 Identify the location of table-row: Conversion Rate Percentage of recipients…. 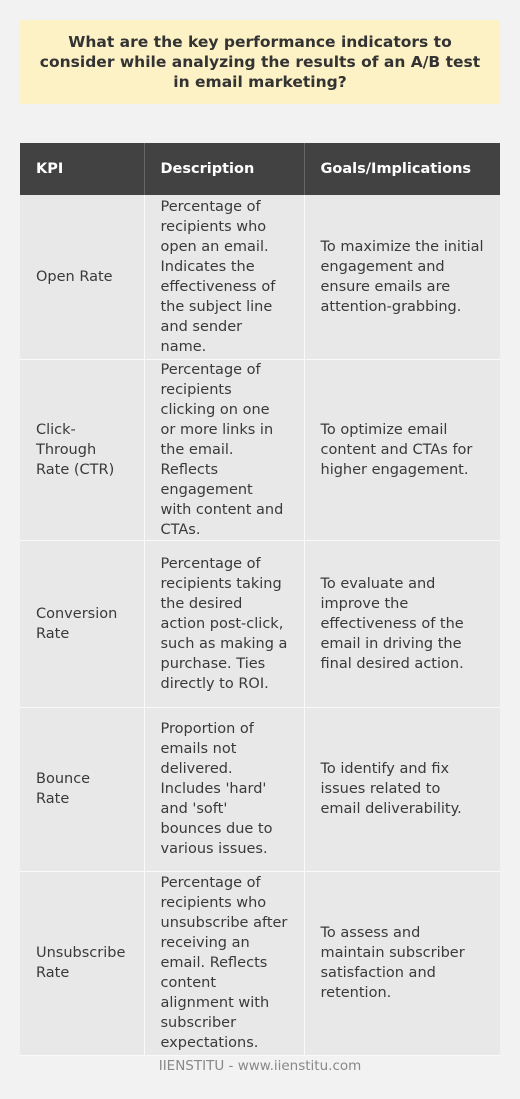
(260, 624).